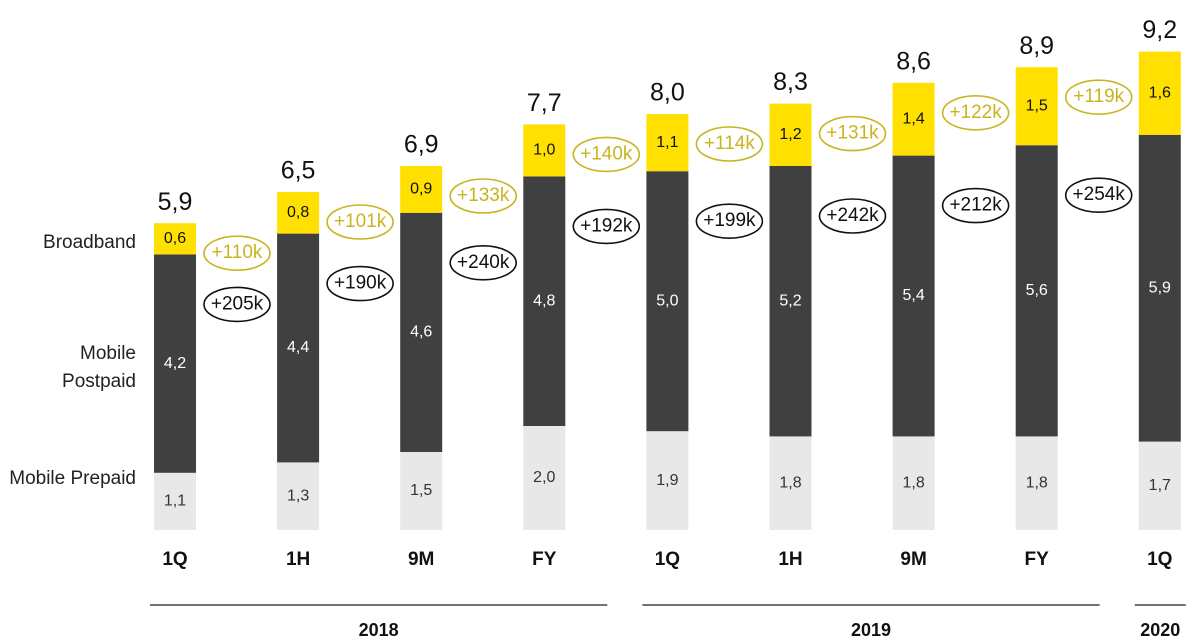  I want to click on series-label: Broadband, so click(89, 242).